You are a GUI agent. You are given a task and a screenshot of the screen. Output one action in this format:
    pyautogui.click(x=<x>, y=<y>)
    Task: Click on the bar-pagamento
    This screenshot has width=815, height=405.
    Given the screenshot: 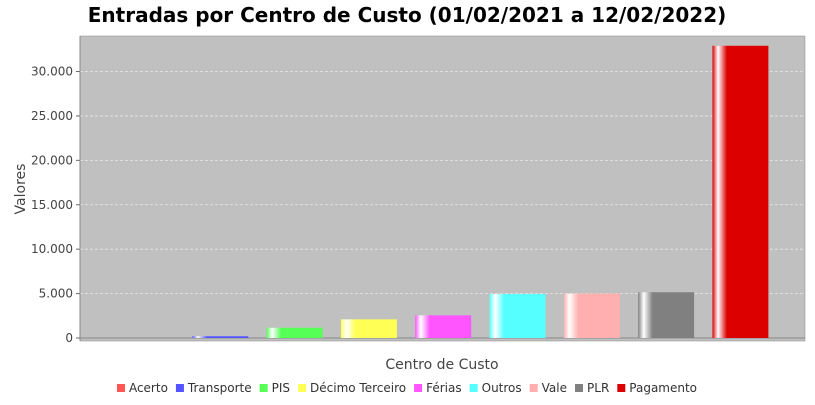 What is the action you would take?
    pyautogui.click(x=740, y=191)
    